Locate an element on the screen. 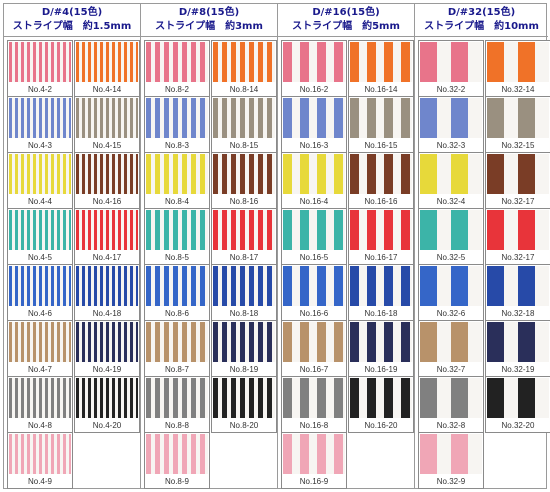  swatch-card: No.32-4 is located at coordinates (451, 180).